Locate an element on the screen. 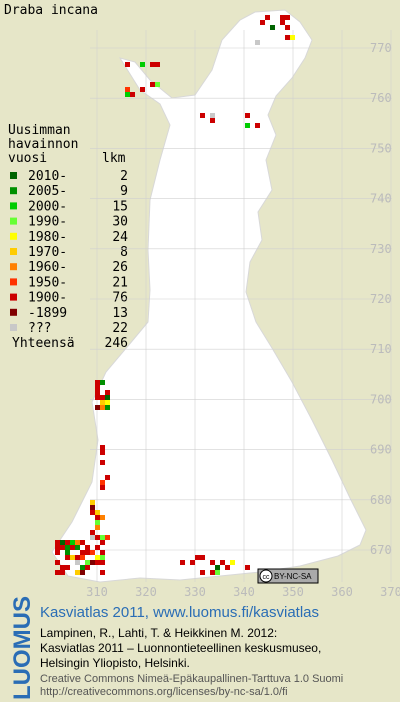 This screenshot has height=702, width=400. cc-badge: cc BY-NC-SA is located at coordinates (288, 576).